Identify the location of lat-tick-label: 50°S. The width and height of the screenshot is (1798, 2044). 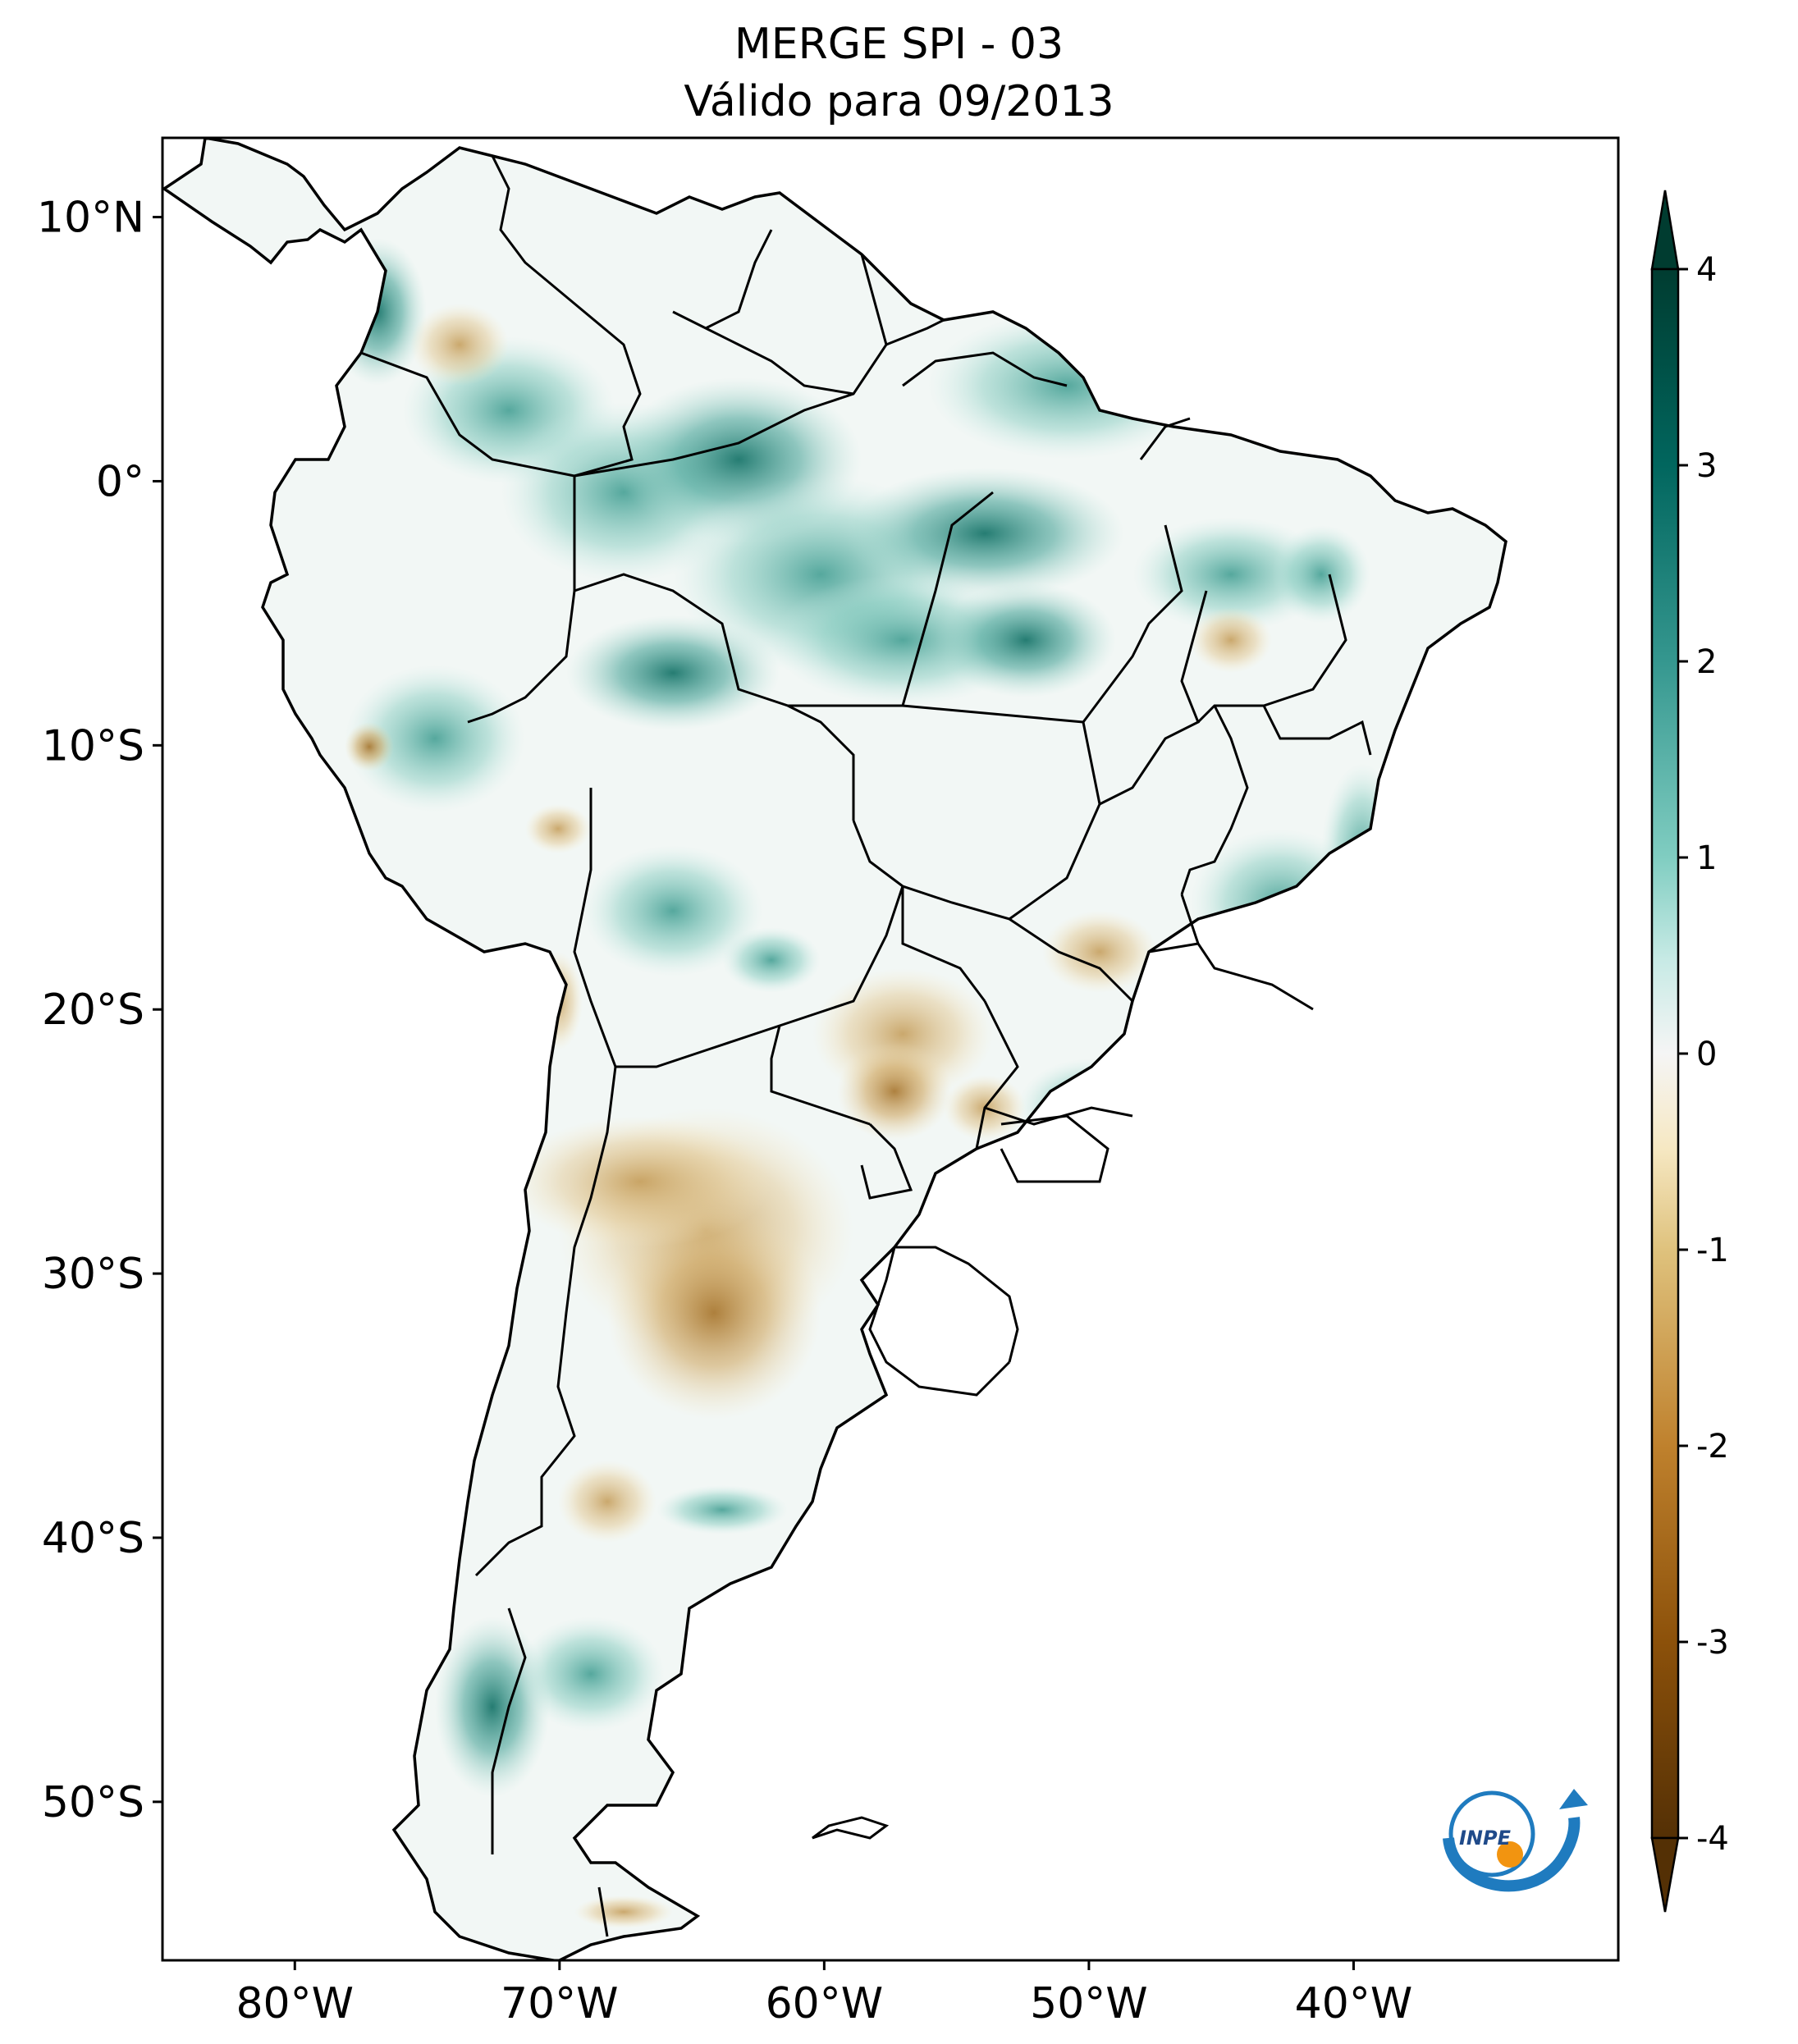
(93, 1802).